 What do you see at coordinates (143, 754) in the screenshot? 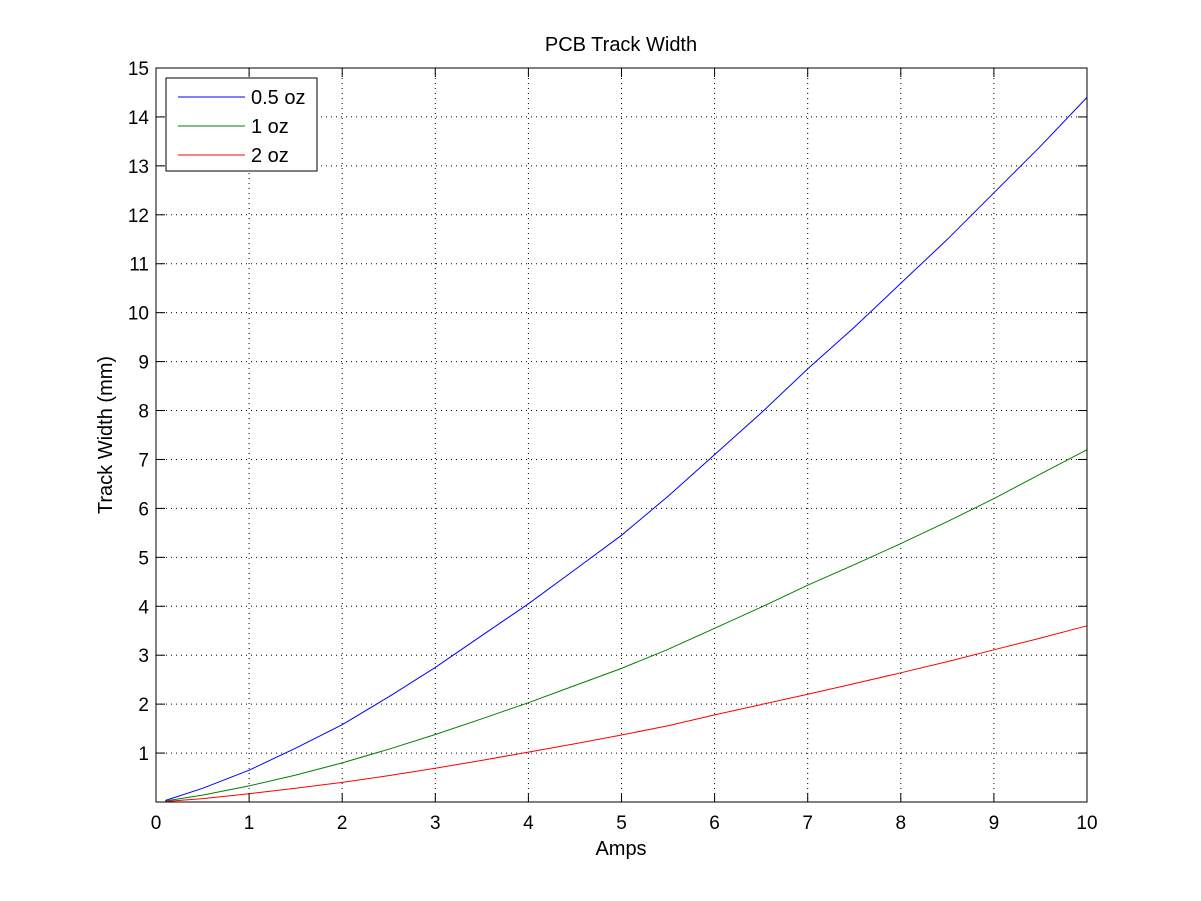
I see `y-tick-label: 1` at bounding box center [143, 754].